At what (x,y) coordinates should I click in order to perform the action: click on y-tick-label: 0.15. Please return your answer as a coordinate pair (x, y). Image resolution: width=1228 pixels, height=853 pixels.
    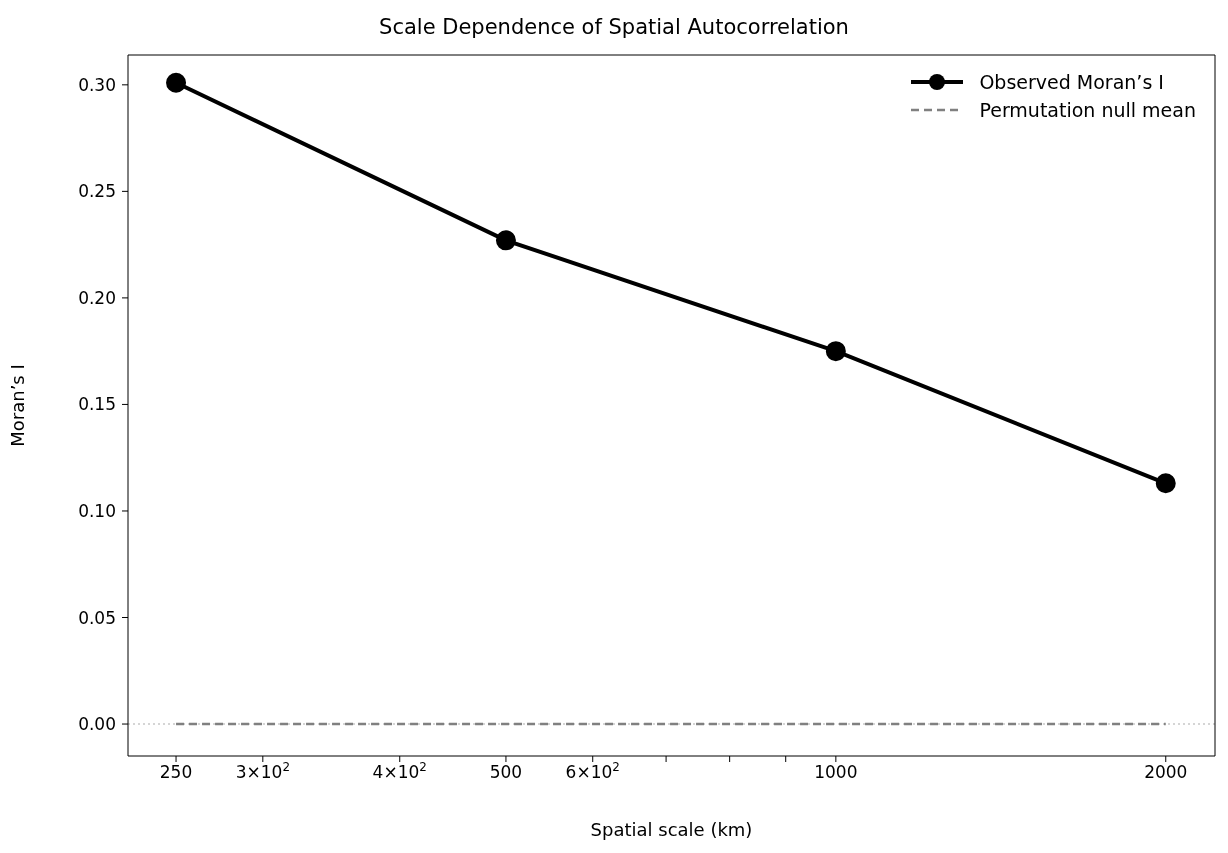
    Looking at the image, I should click on (97, 404).